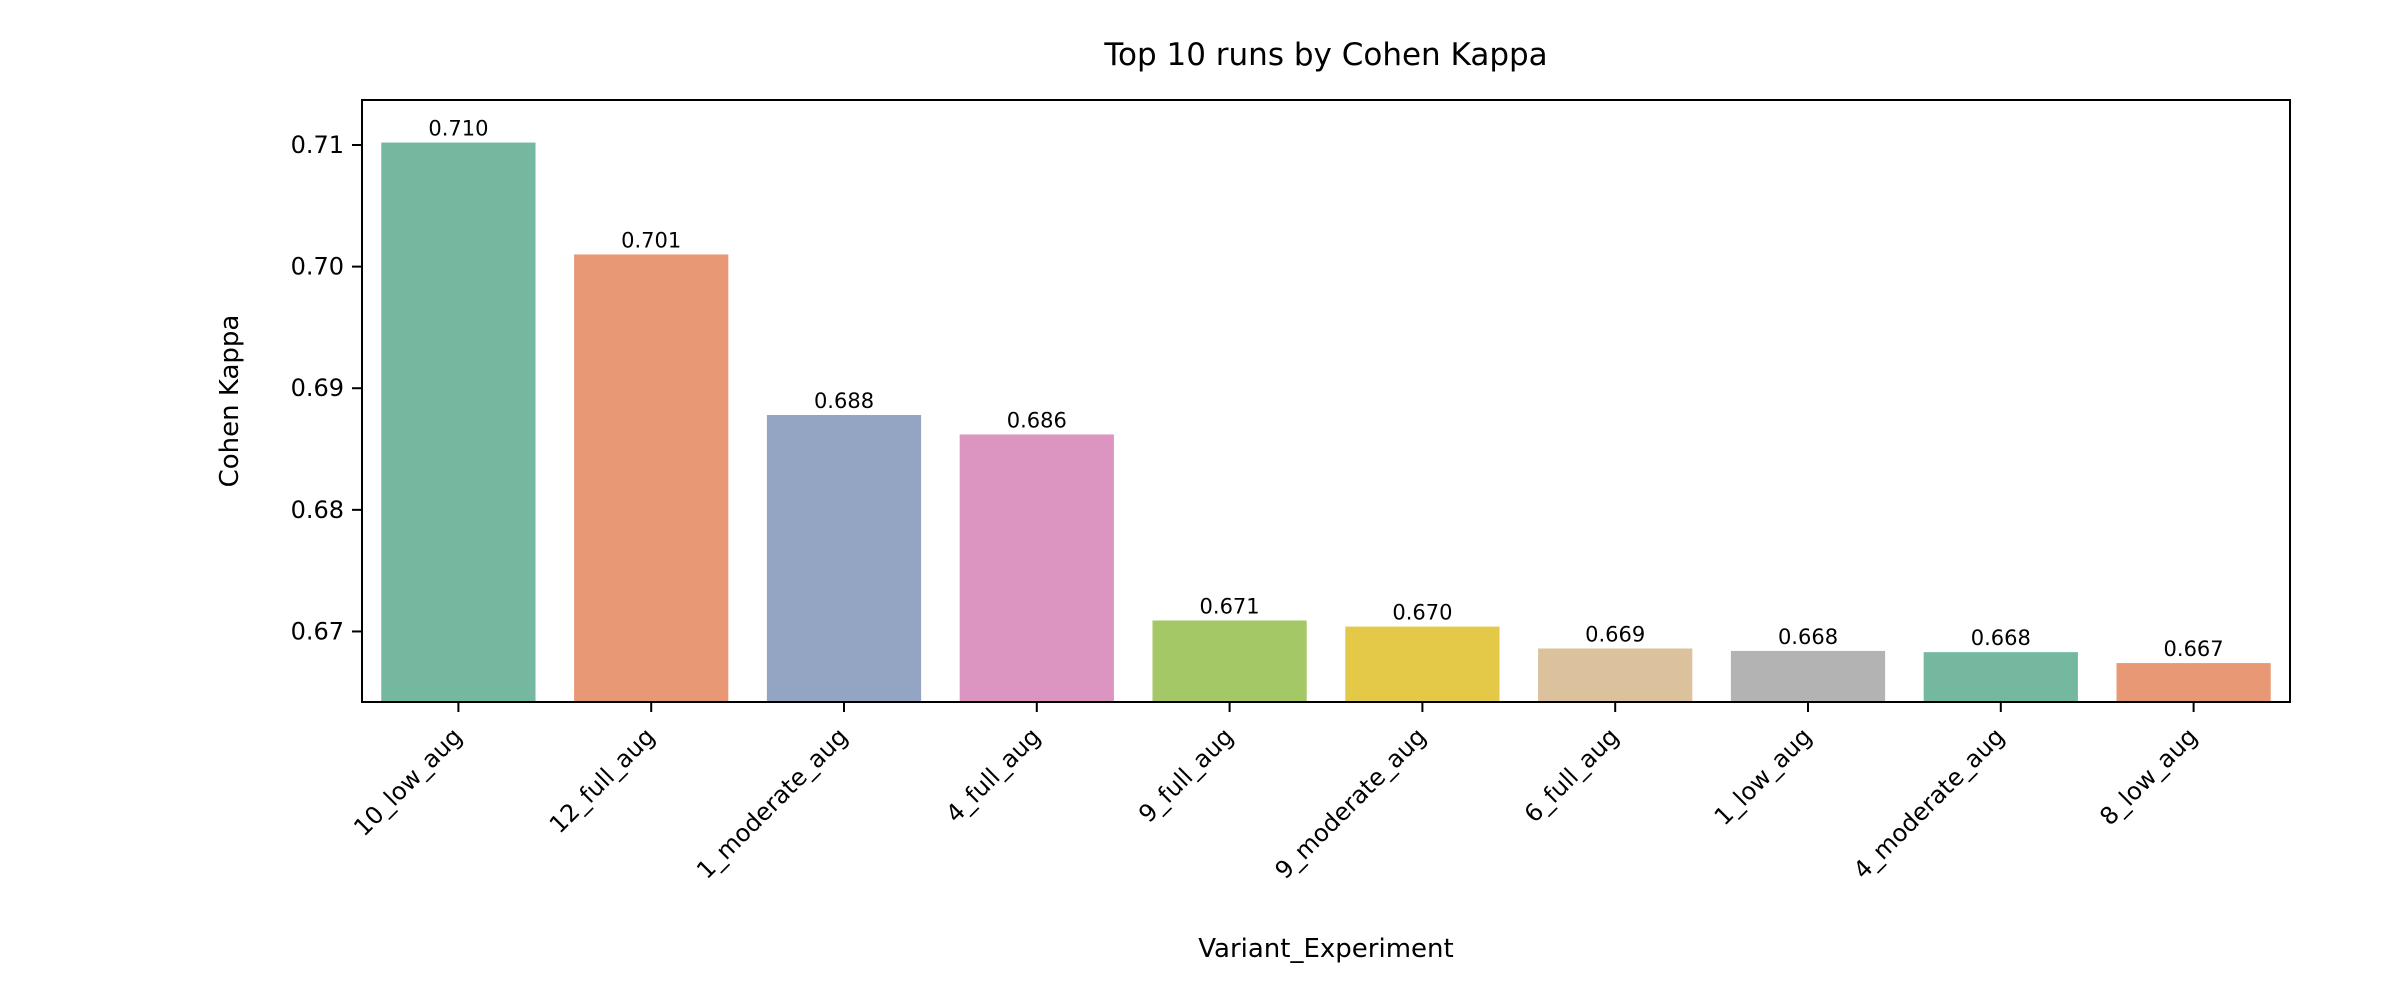 This screenshot has height=1000, width=2400. Describe the element at coordinates (2148, 776) in the screenshot. I see `x-tick-label: 8_low_aug` at that location.